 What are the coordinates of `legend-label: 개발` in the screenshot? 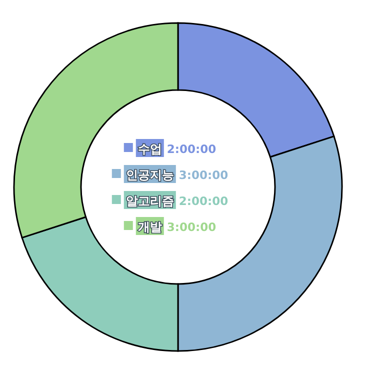 It's located at (150, 227).